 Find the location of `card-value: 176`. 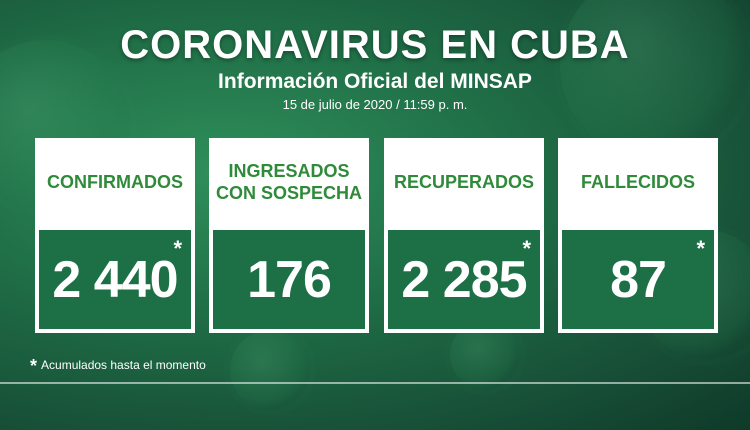

card-value: 176 is located at coordinates (289, 279).